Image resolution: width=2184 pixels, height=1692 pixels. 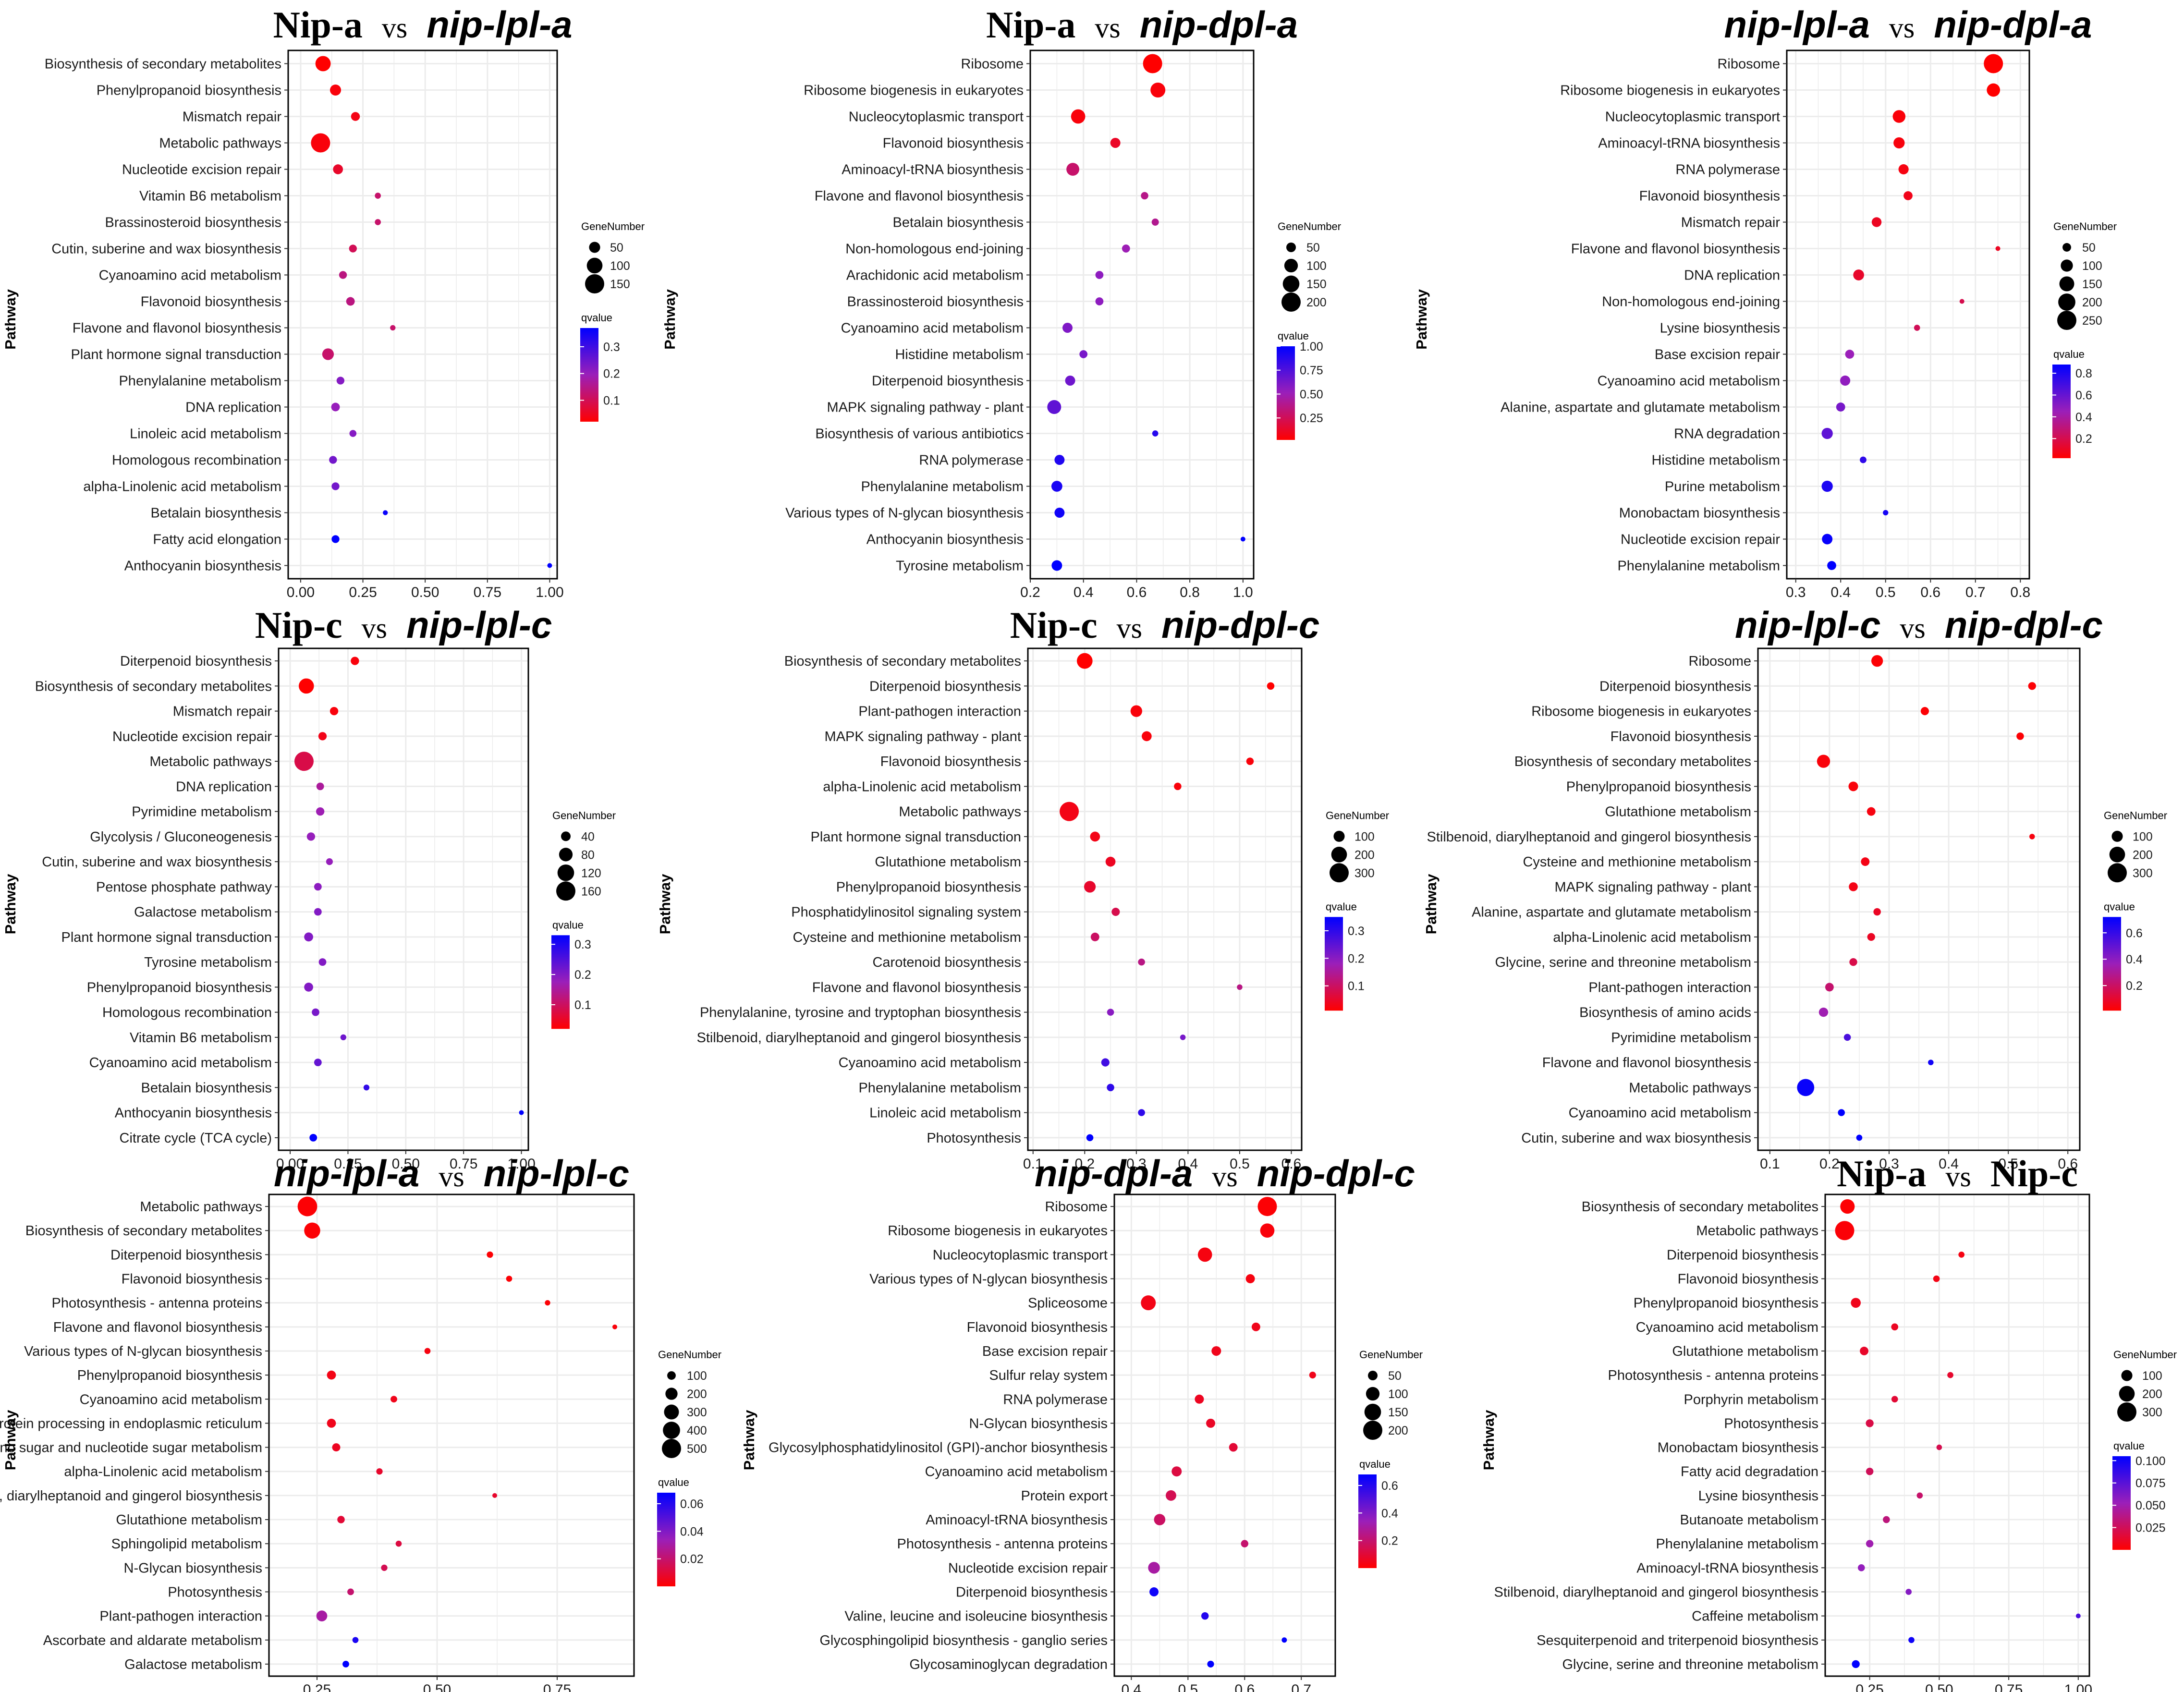 I want to click on pathway-label: Betalain biosynthesis, so click(x=216, y=513).